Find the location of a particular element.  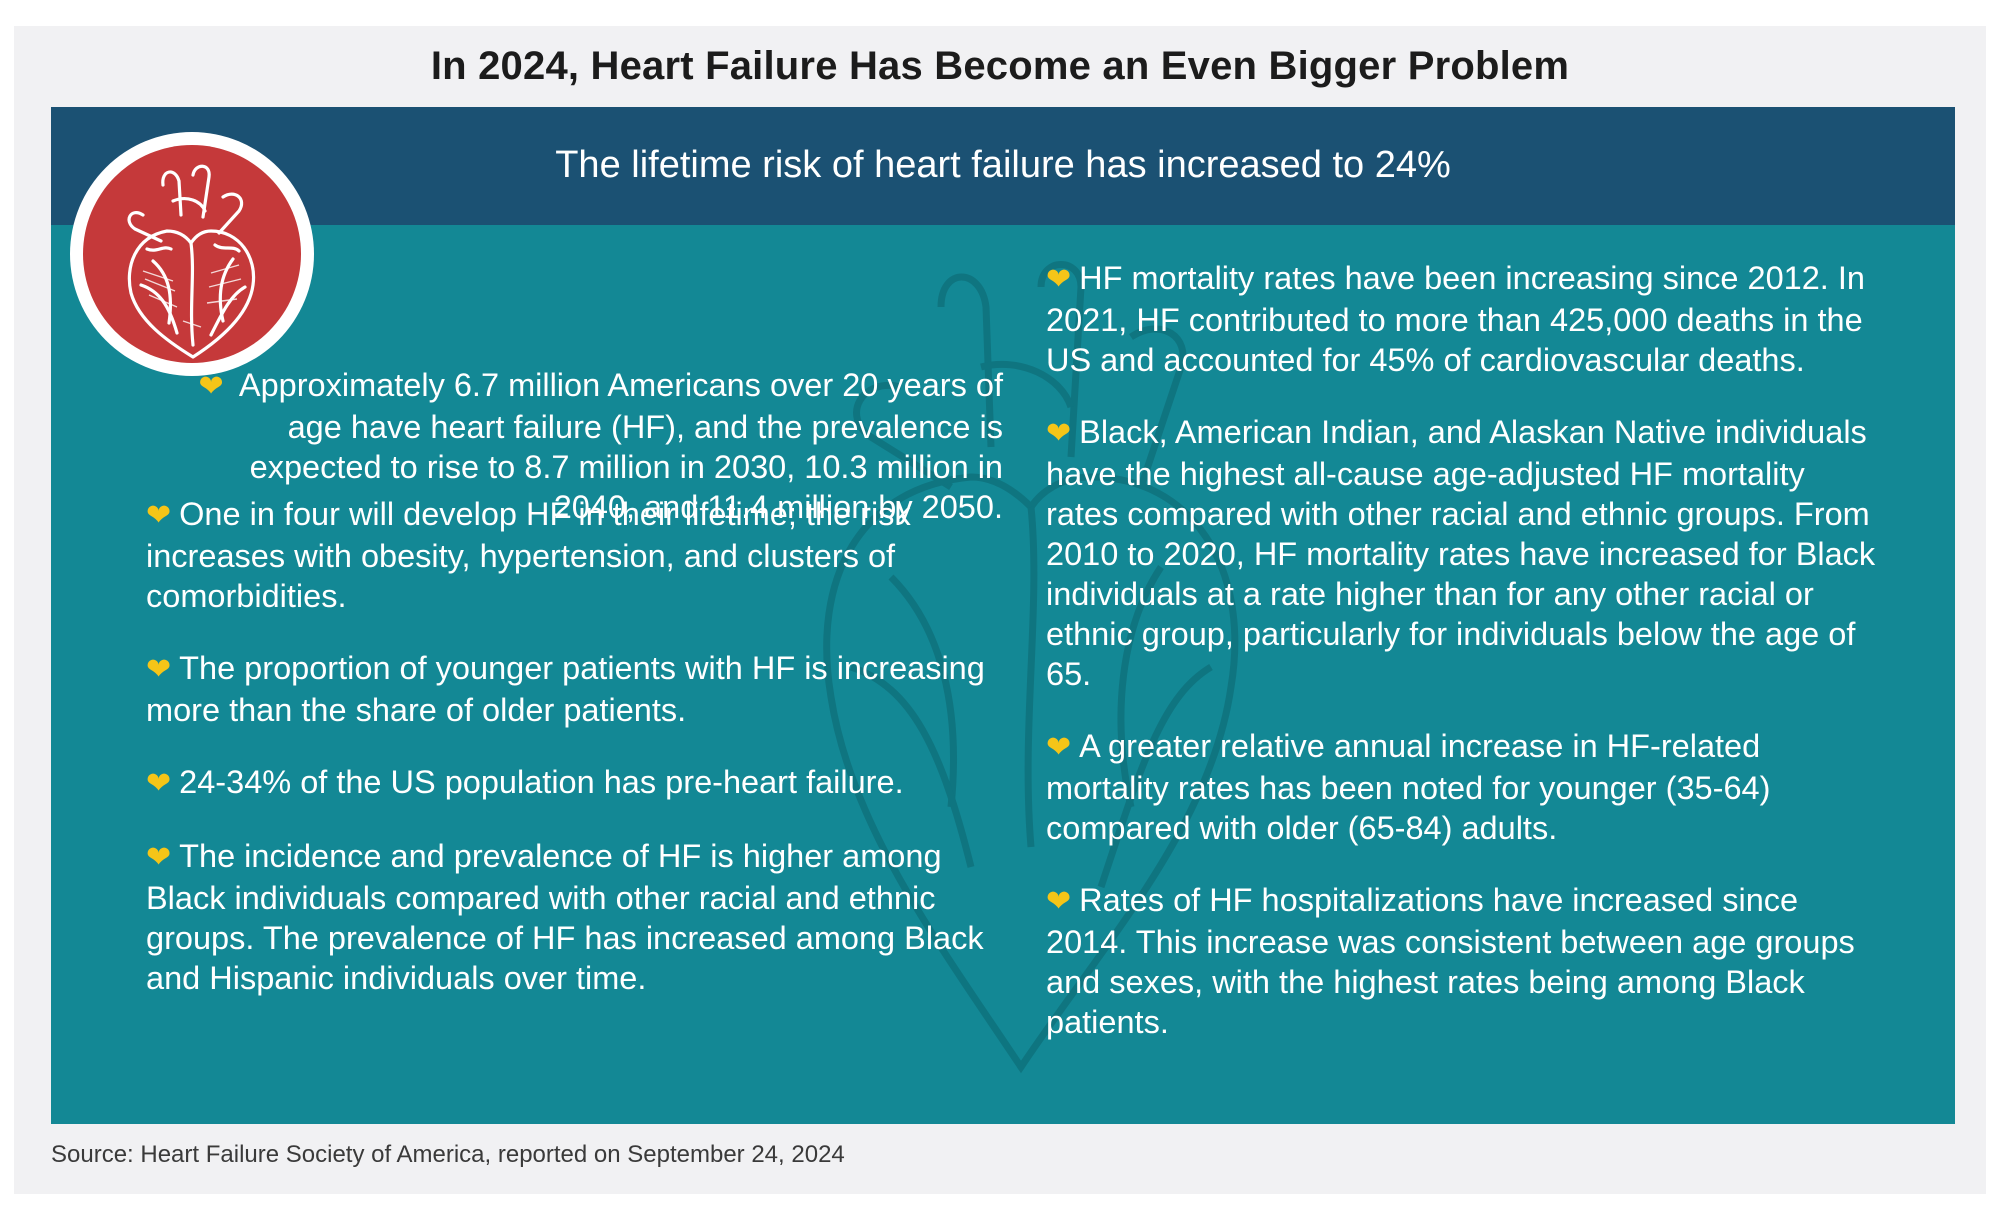

anatomical-heart-icon is located at coordinates (191, 261).